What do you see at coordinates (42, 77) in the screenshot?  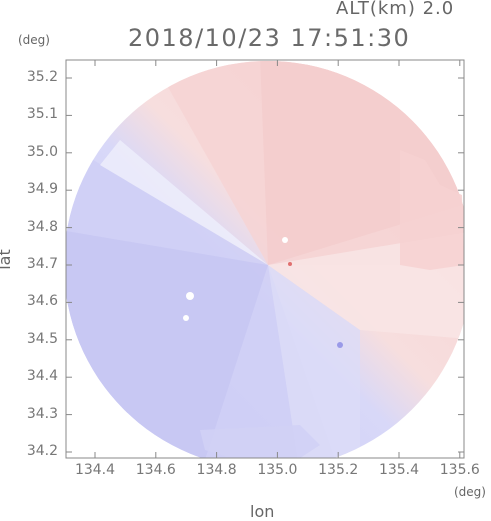 I see `y-tick-label: 35.2` at bounding box center [42, 77].